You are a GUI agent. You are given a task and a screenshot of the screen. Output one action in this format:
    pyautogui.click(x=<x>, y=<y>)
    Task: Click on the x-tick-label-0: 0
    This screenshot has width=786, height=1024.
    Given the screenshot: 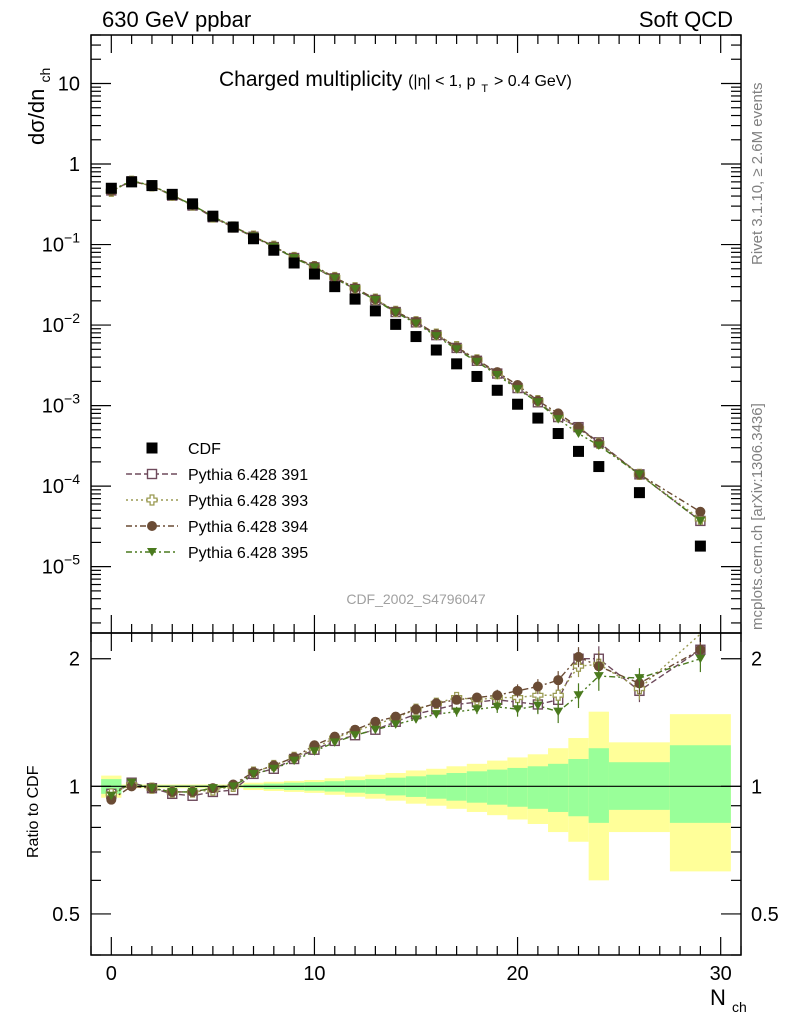 What is the action you would take?
    pyautogui.click(x=111, y=974)
    